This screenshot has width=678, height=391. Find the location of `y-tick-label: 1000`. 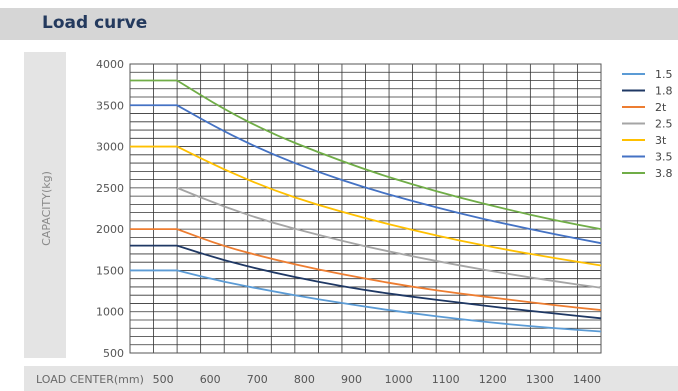

y-tick-label: 1000 is located at coordinates (110, 312).